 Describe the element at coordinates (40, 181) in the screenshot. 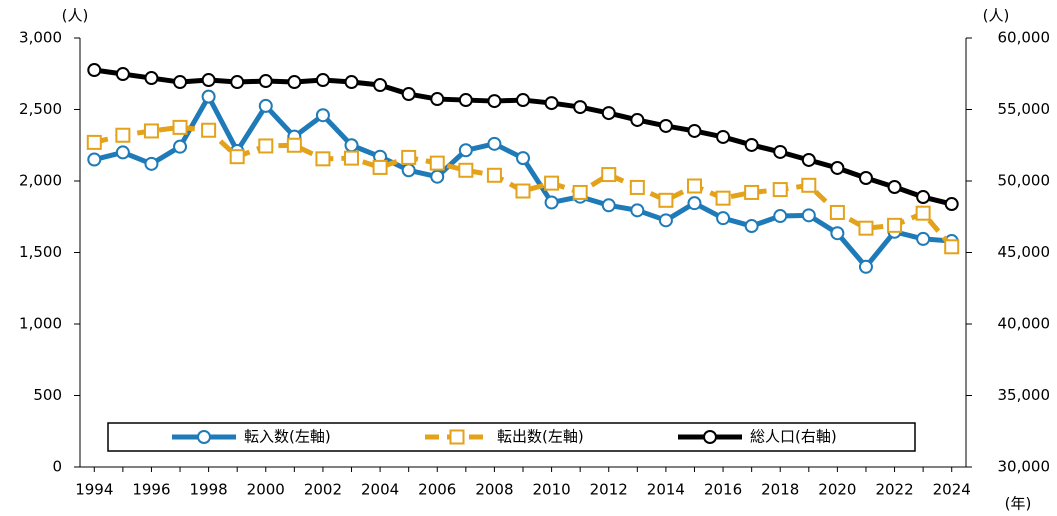

I see `y-tick-label: 2,000` at that location.